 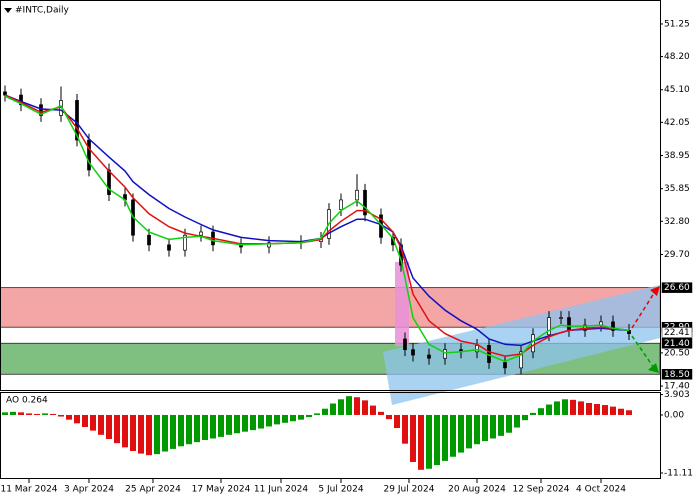 I want to click on x-tick-label: 3 Apr 2024, so click(x=89, y=490).